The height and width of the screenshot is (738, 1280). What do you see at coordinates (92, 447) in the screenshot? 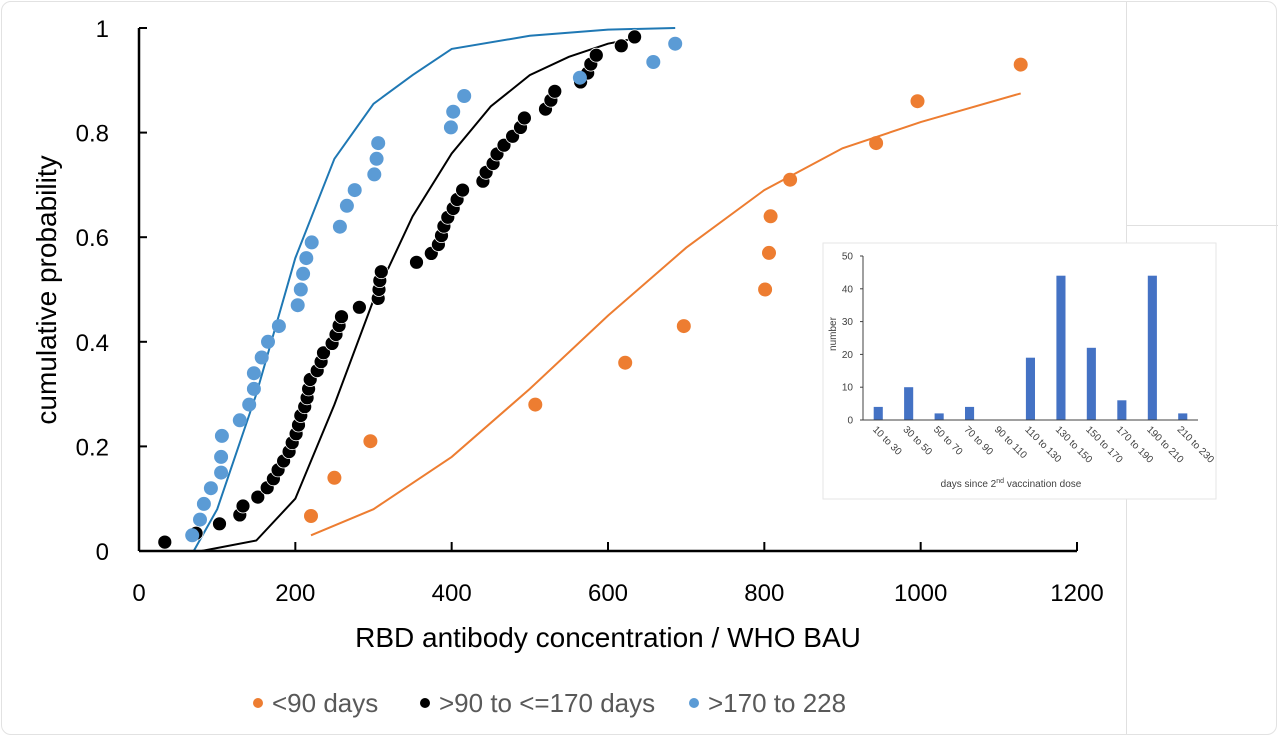
I see `y-tick-label: 0.2` at bounding box center [92, 447].